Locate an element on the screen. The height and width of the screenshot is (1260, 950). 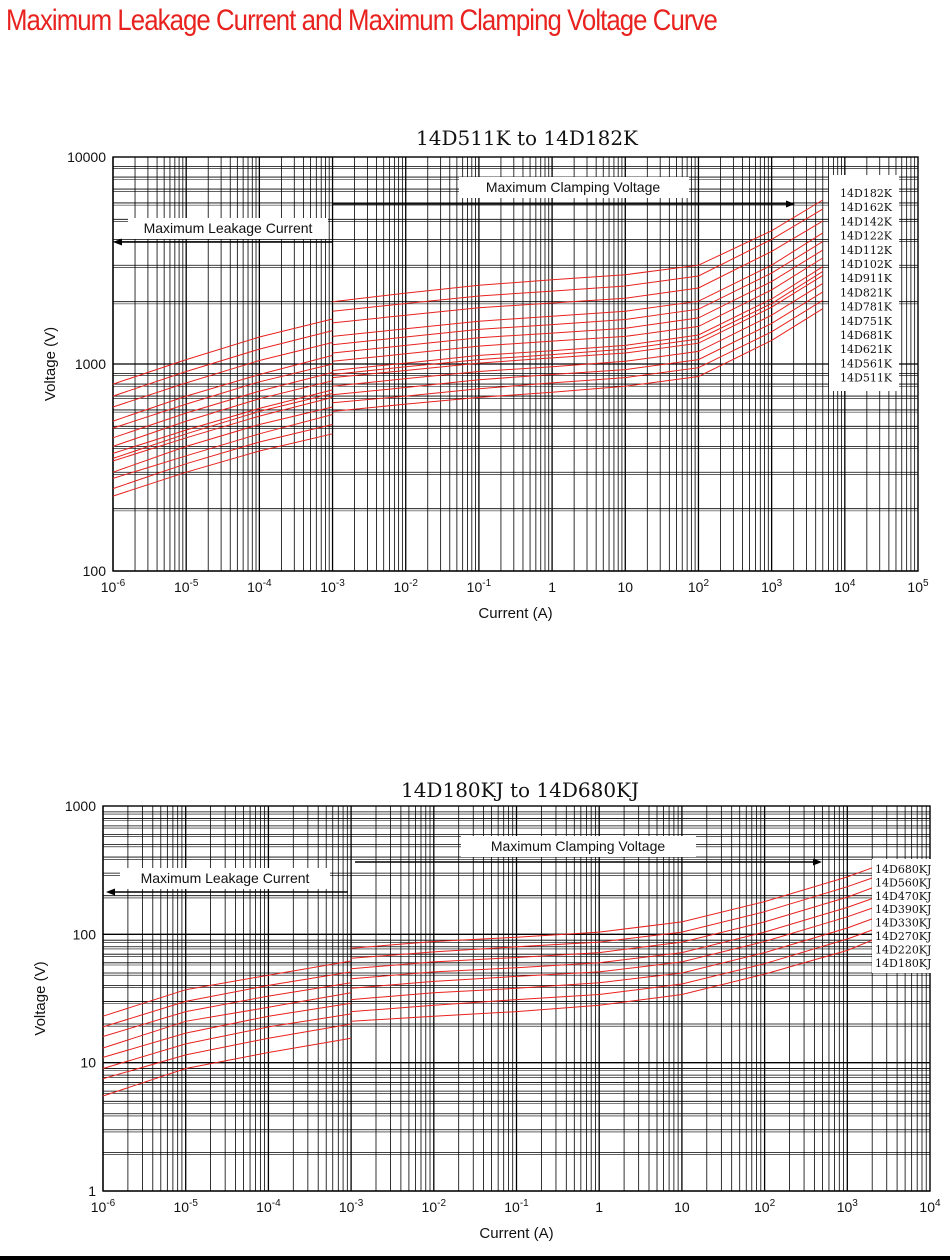
curve-clamping-14d180kj is located at coordinates (612, 980).